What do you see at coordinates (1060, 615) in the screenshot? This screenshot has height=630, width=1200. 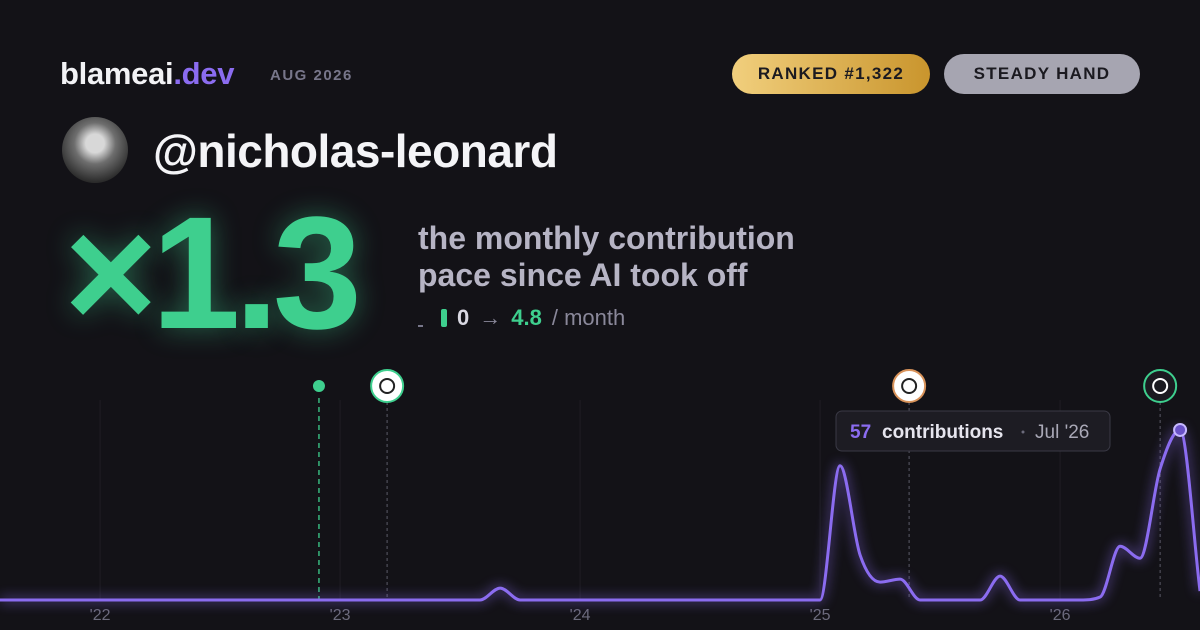 I see `x-tick-label: '26` at bounding box center [1060, 615].